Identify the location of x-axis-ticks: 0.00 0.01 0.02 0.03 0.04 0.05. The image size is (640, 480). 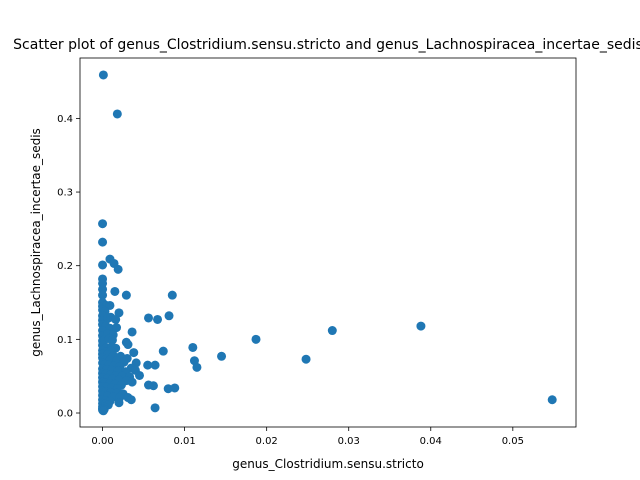
(307, 437).